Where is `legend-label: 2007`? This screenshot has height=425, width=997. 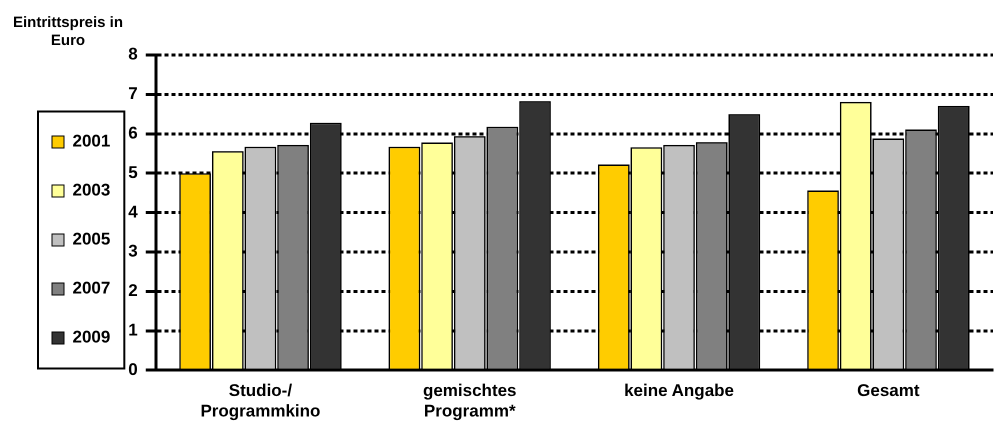
legend-label: 2007 is located at coordinates (91, 288).